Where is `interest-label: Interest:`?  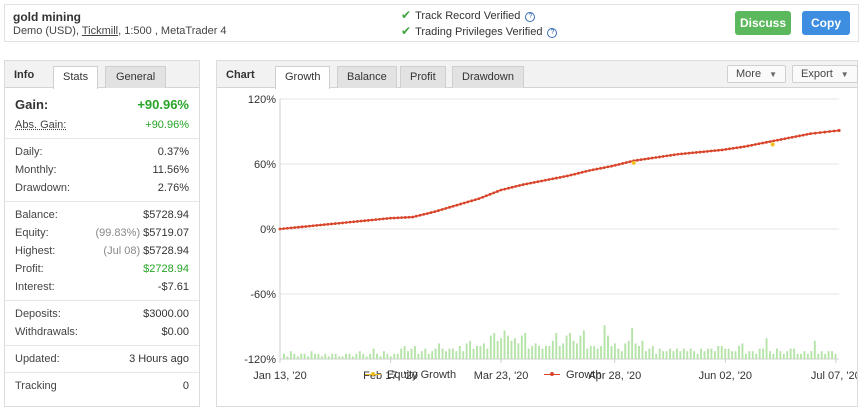 interest-label: Interest: is located at coordinates (35, 287).